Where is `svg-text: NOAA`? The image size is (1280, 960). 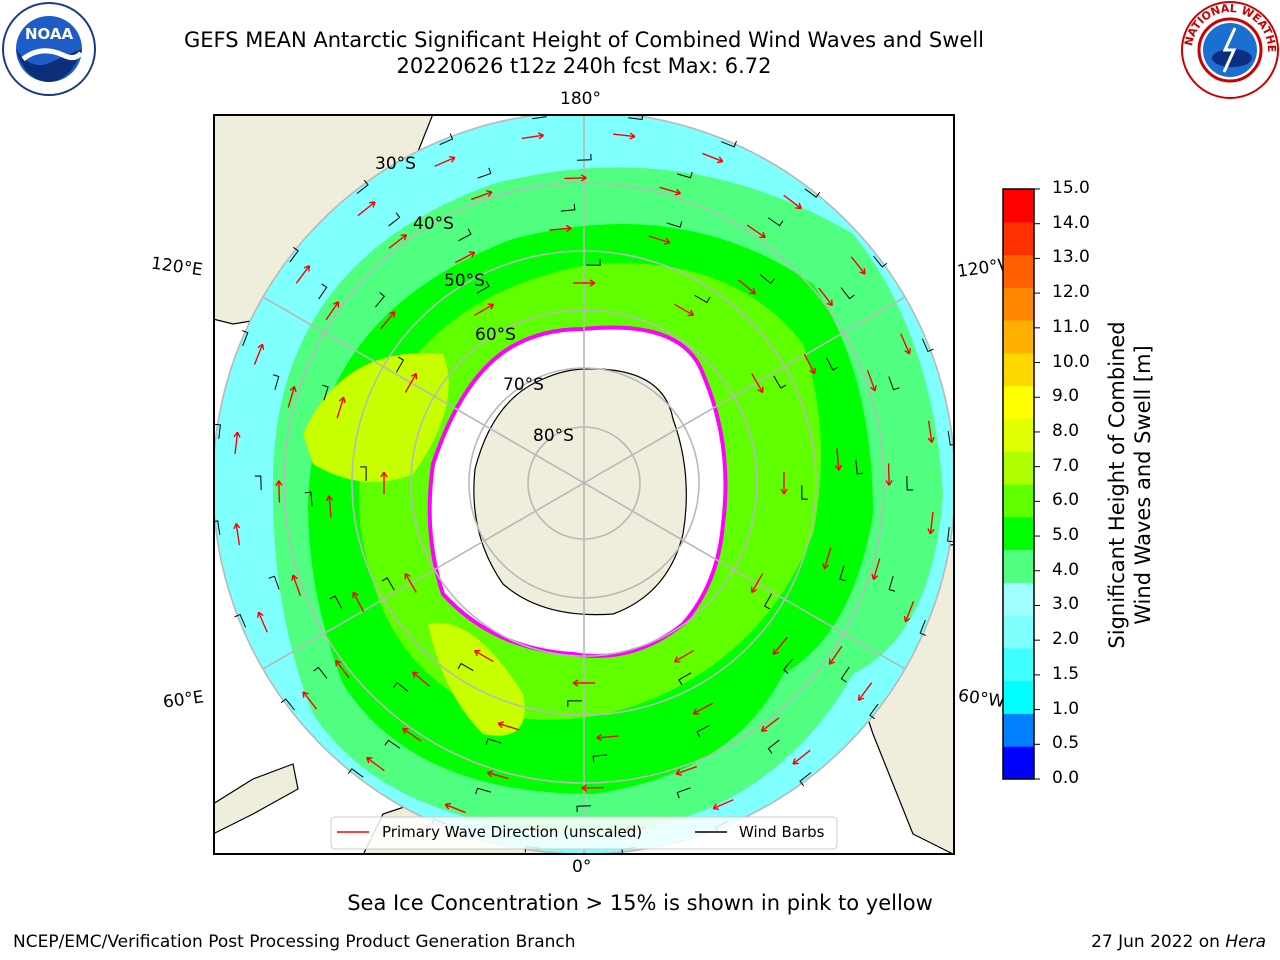
svg-text: NOAA is located at coordinates (49, 34).